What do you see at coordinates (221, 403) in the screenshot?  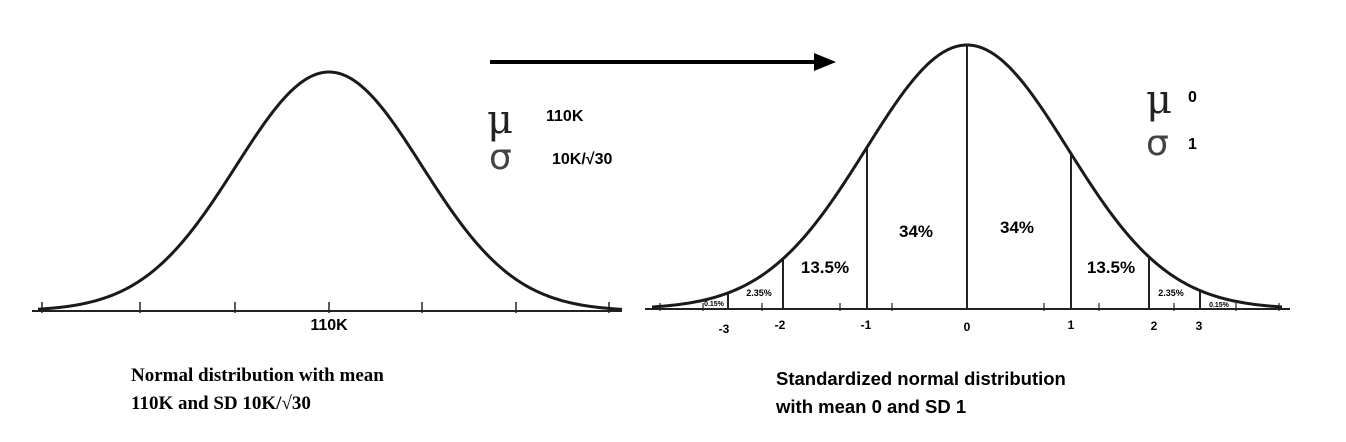 I see `left-caption-line2: 110K and SD 10K/√30` at bounding box center [221, 403].